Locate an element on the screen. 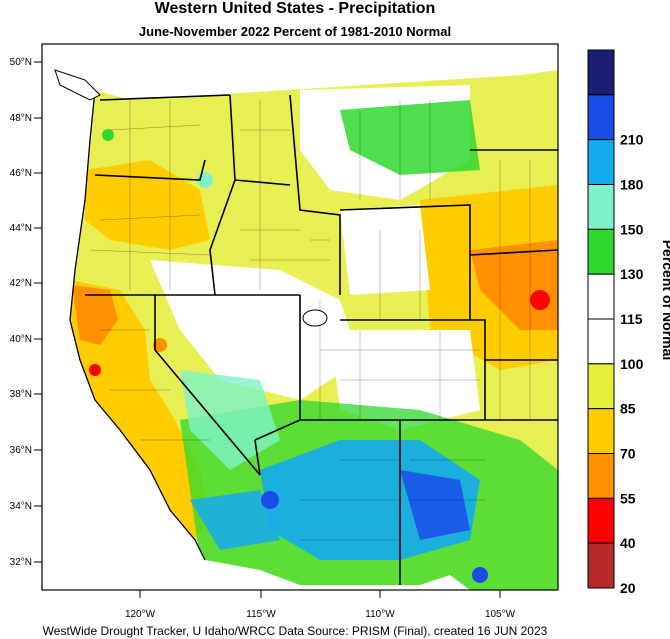 This screenshot has height=639, width=670. longitude-axis: 120°W 115°W 110°W 105°W is located at coordinates (320, 605).